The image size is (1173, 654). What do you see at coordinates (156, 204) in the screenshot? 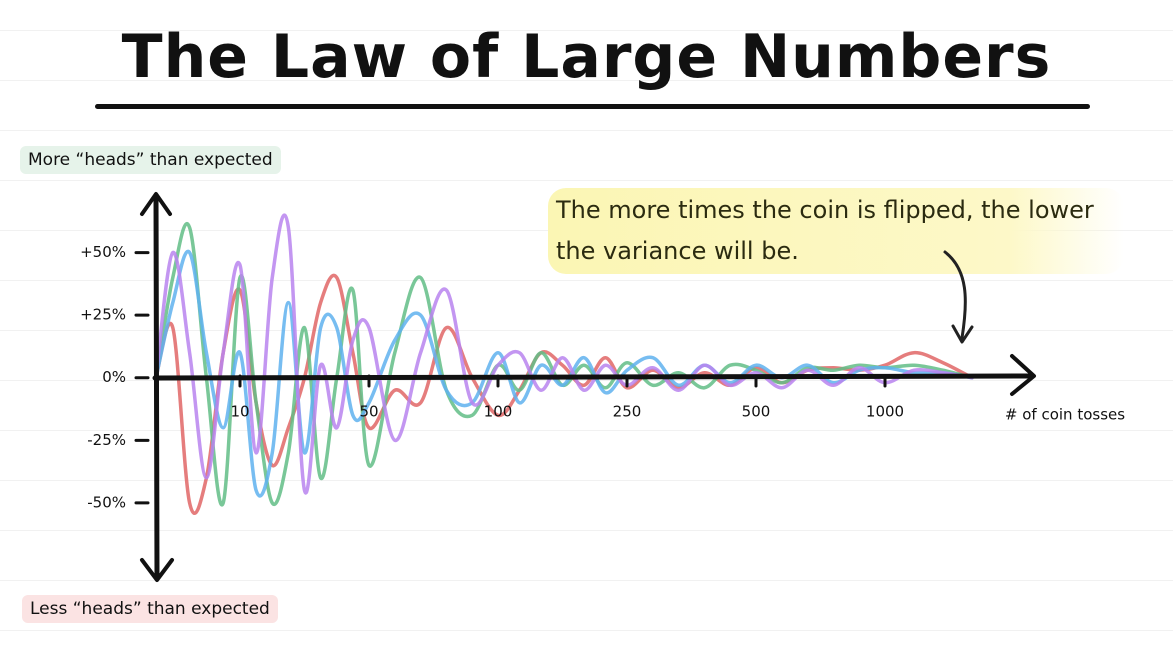
I see `y-axis-arrow-up` at bounding box center [156, 204].